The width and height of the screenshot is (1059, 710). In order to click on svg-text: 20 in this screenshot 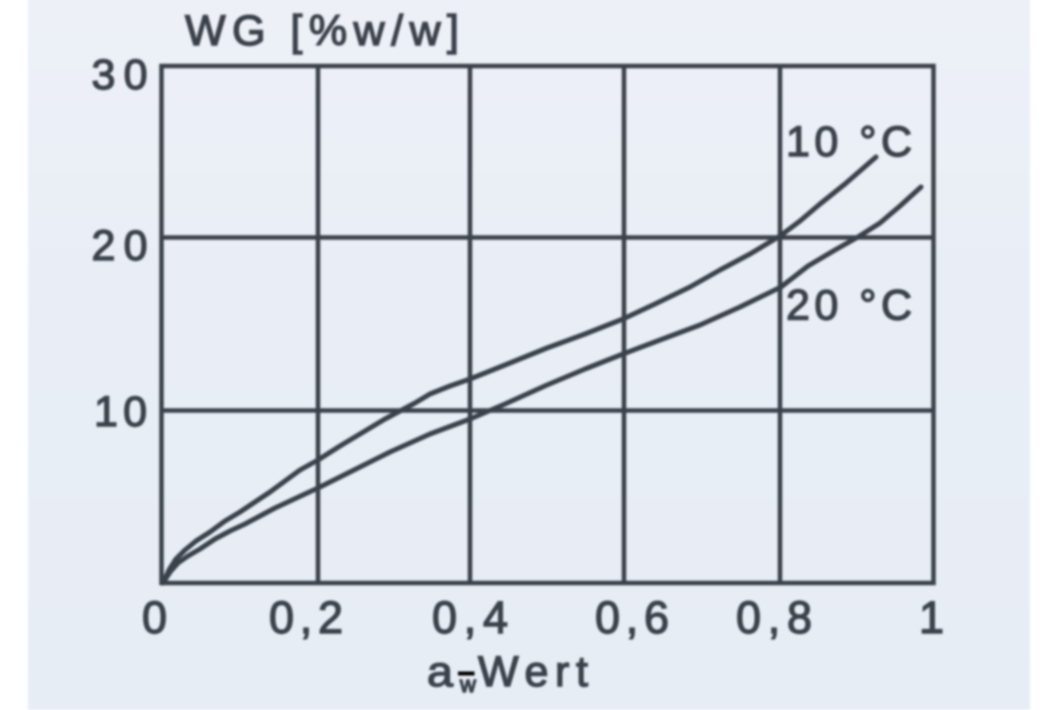, I will do `click(120, 246)`.